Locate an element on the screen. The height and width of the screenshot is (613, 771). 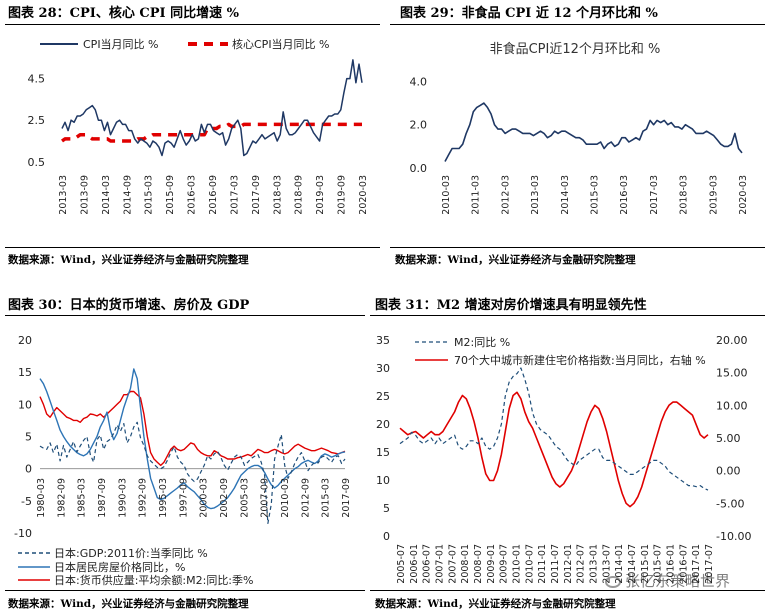
chart-31-xtick-22: 2016-07 is located at coordinates (683, 564).